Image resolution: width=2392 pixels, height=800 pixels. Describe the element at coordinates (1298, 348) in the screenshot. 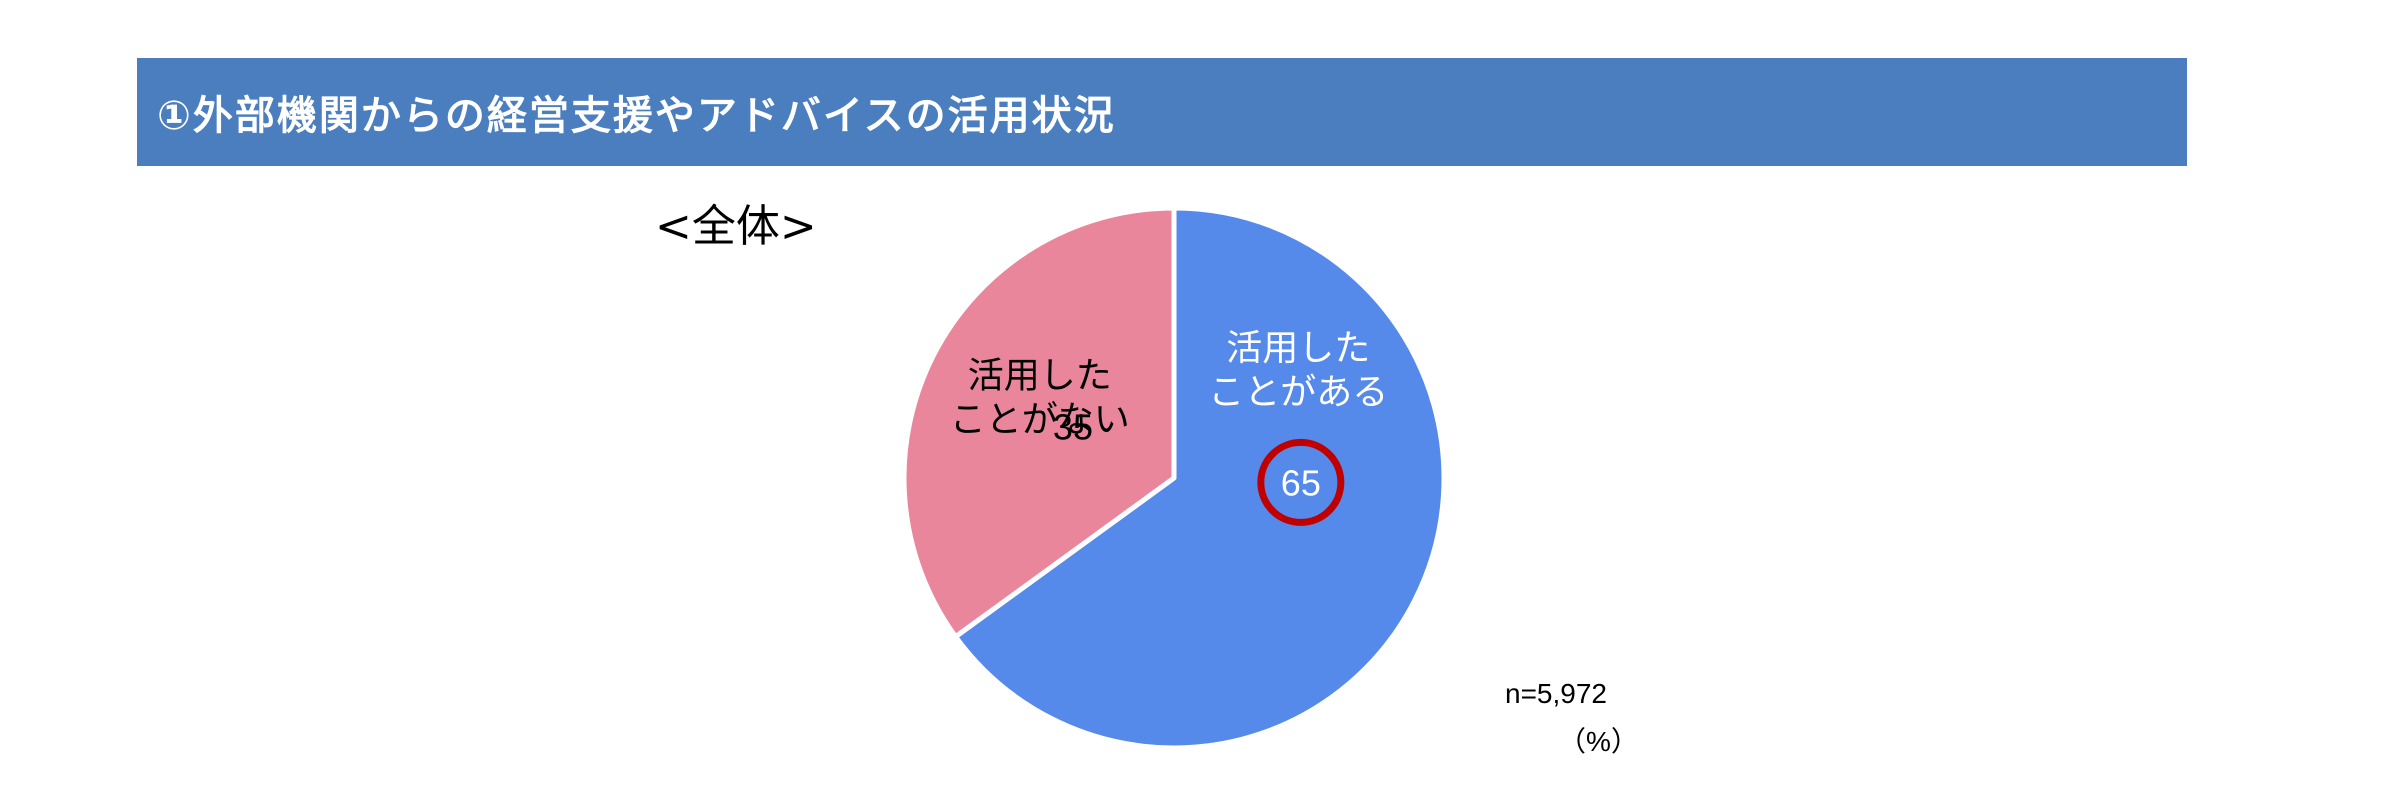

I see `slice-label-0-line-0: 活用した` at that location.